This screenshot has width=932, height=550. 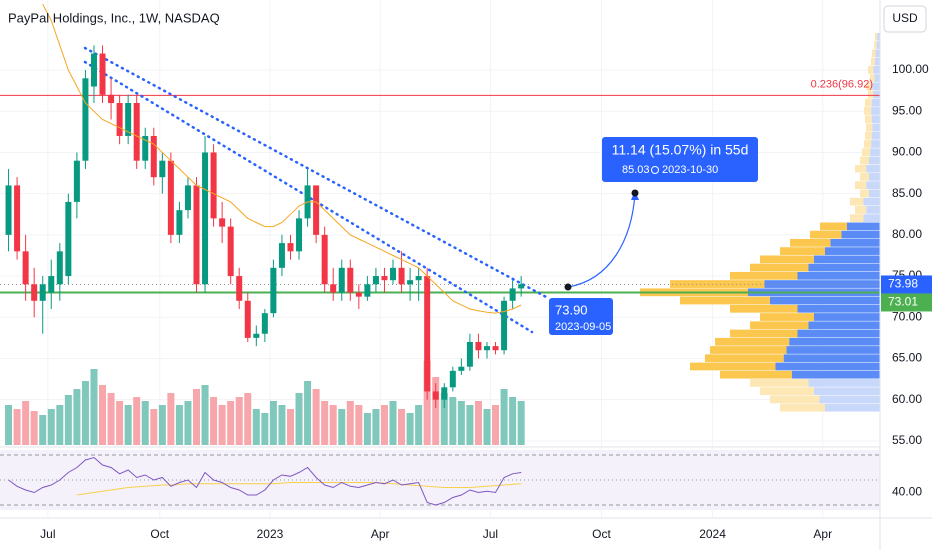 What do you see at coordinates (907, 110) in the screenshot?
I see `y-tick-label: 95.00` at bounding box center [907, 110].